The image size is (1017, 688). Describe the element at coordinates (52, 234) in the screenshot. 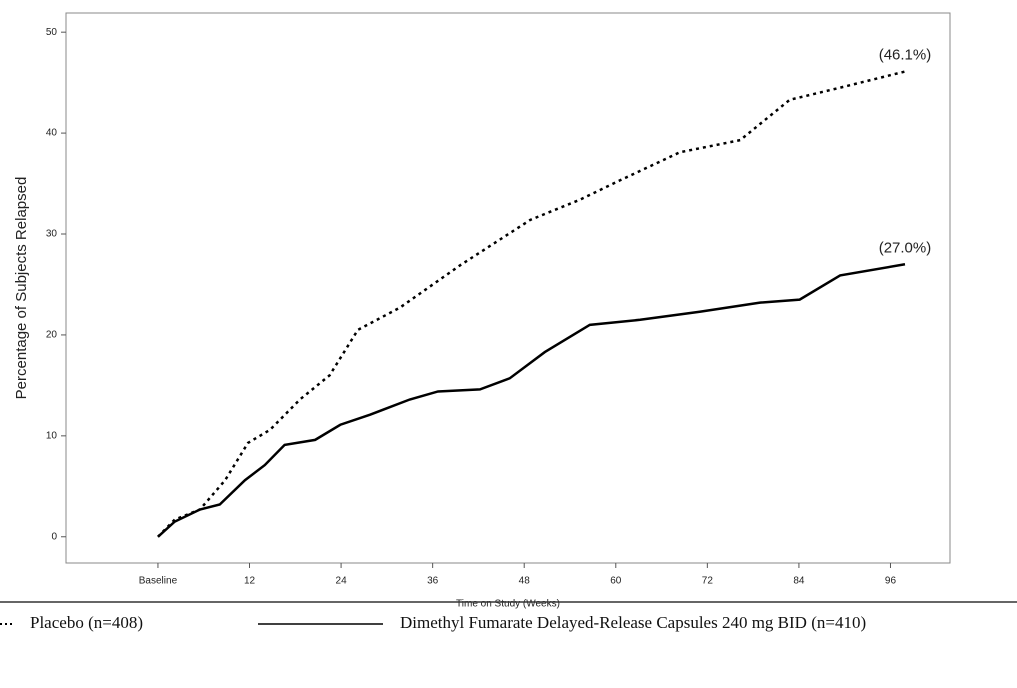

I see `y-tick-label: 30` at that location.